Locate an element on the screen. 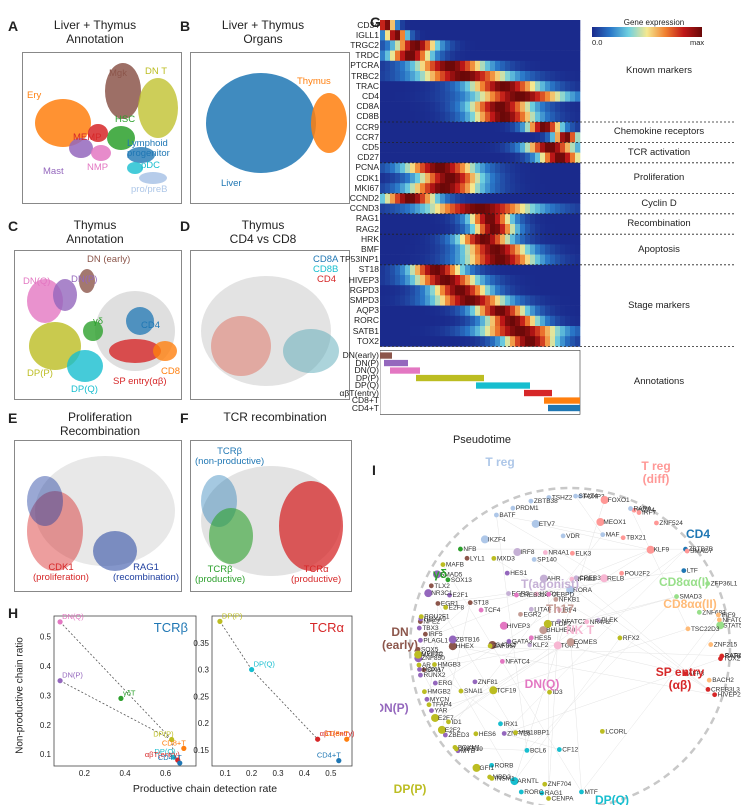  label-memp: MEMP is located at coordinates (87, 137).